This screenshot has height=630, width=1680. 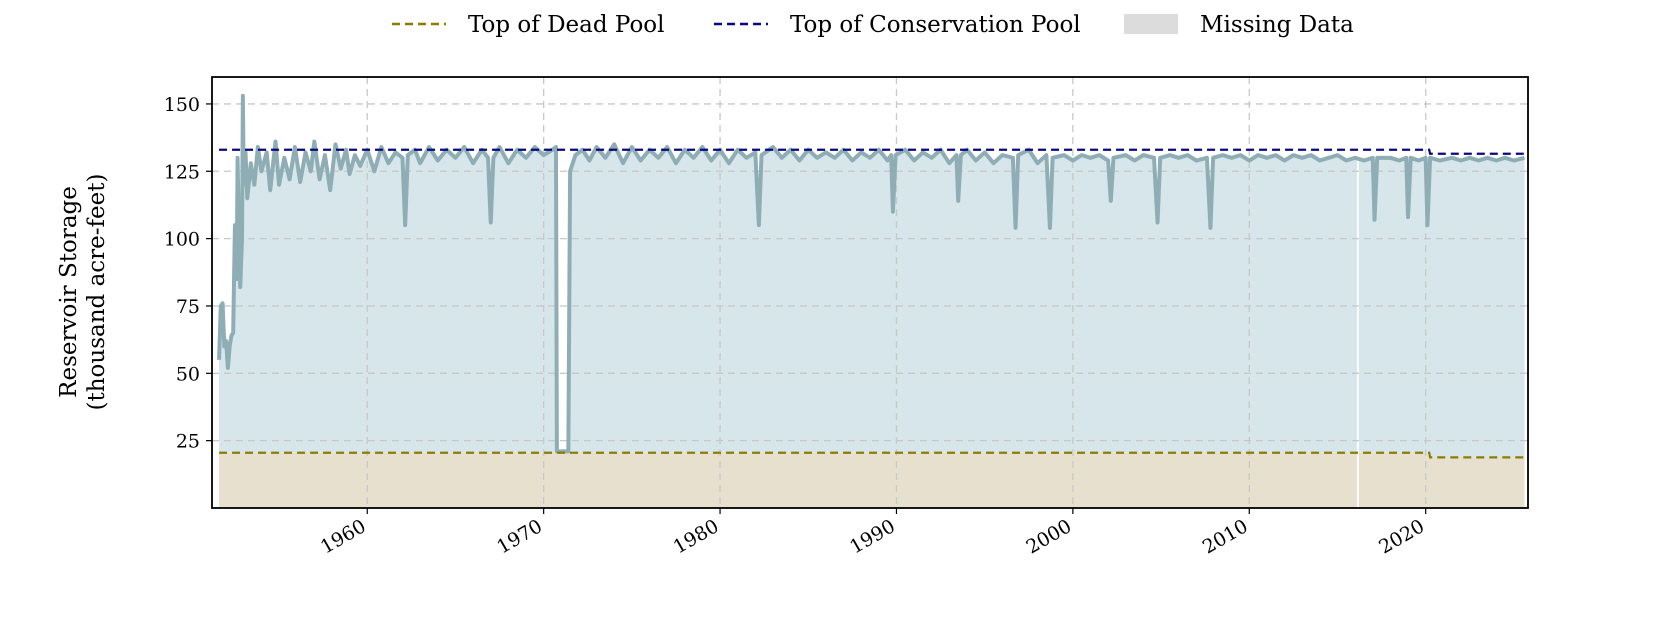 What do you see at coordinates (188, 374) in the screenshot?
I see `y-tick-label: 50` at bounding box center [188, 374].